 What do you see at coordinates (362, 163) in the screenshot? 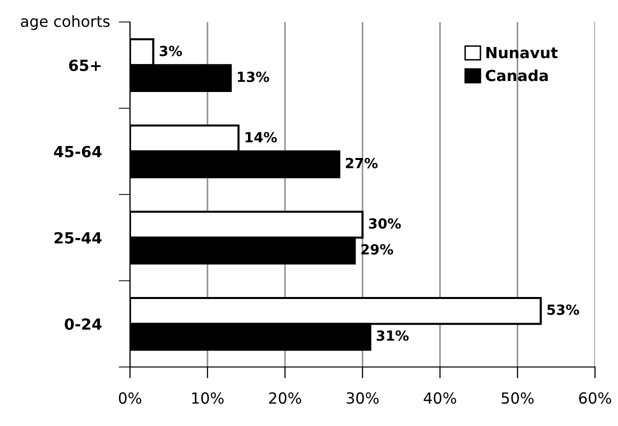
I see `text: 27%` at bounding box center [362, 163].